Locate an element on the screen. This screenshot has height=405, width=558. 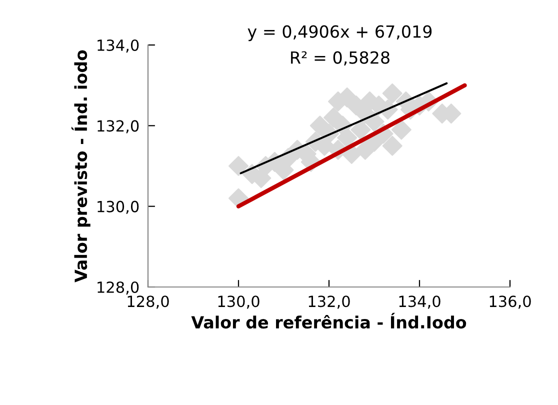
y-axis-title: Valor previsto - Índ. iodo is located at coordinates (80, 166).